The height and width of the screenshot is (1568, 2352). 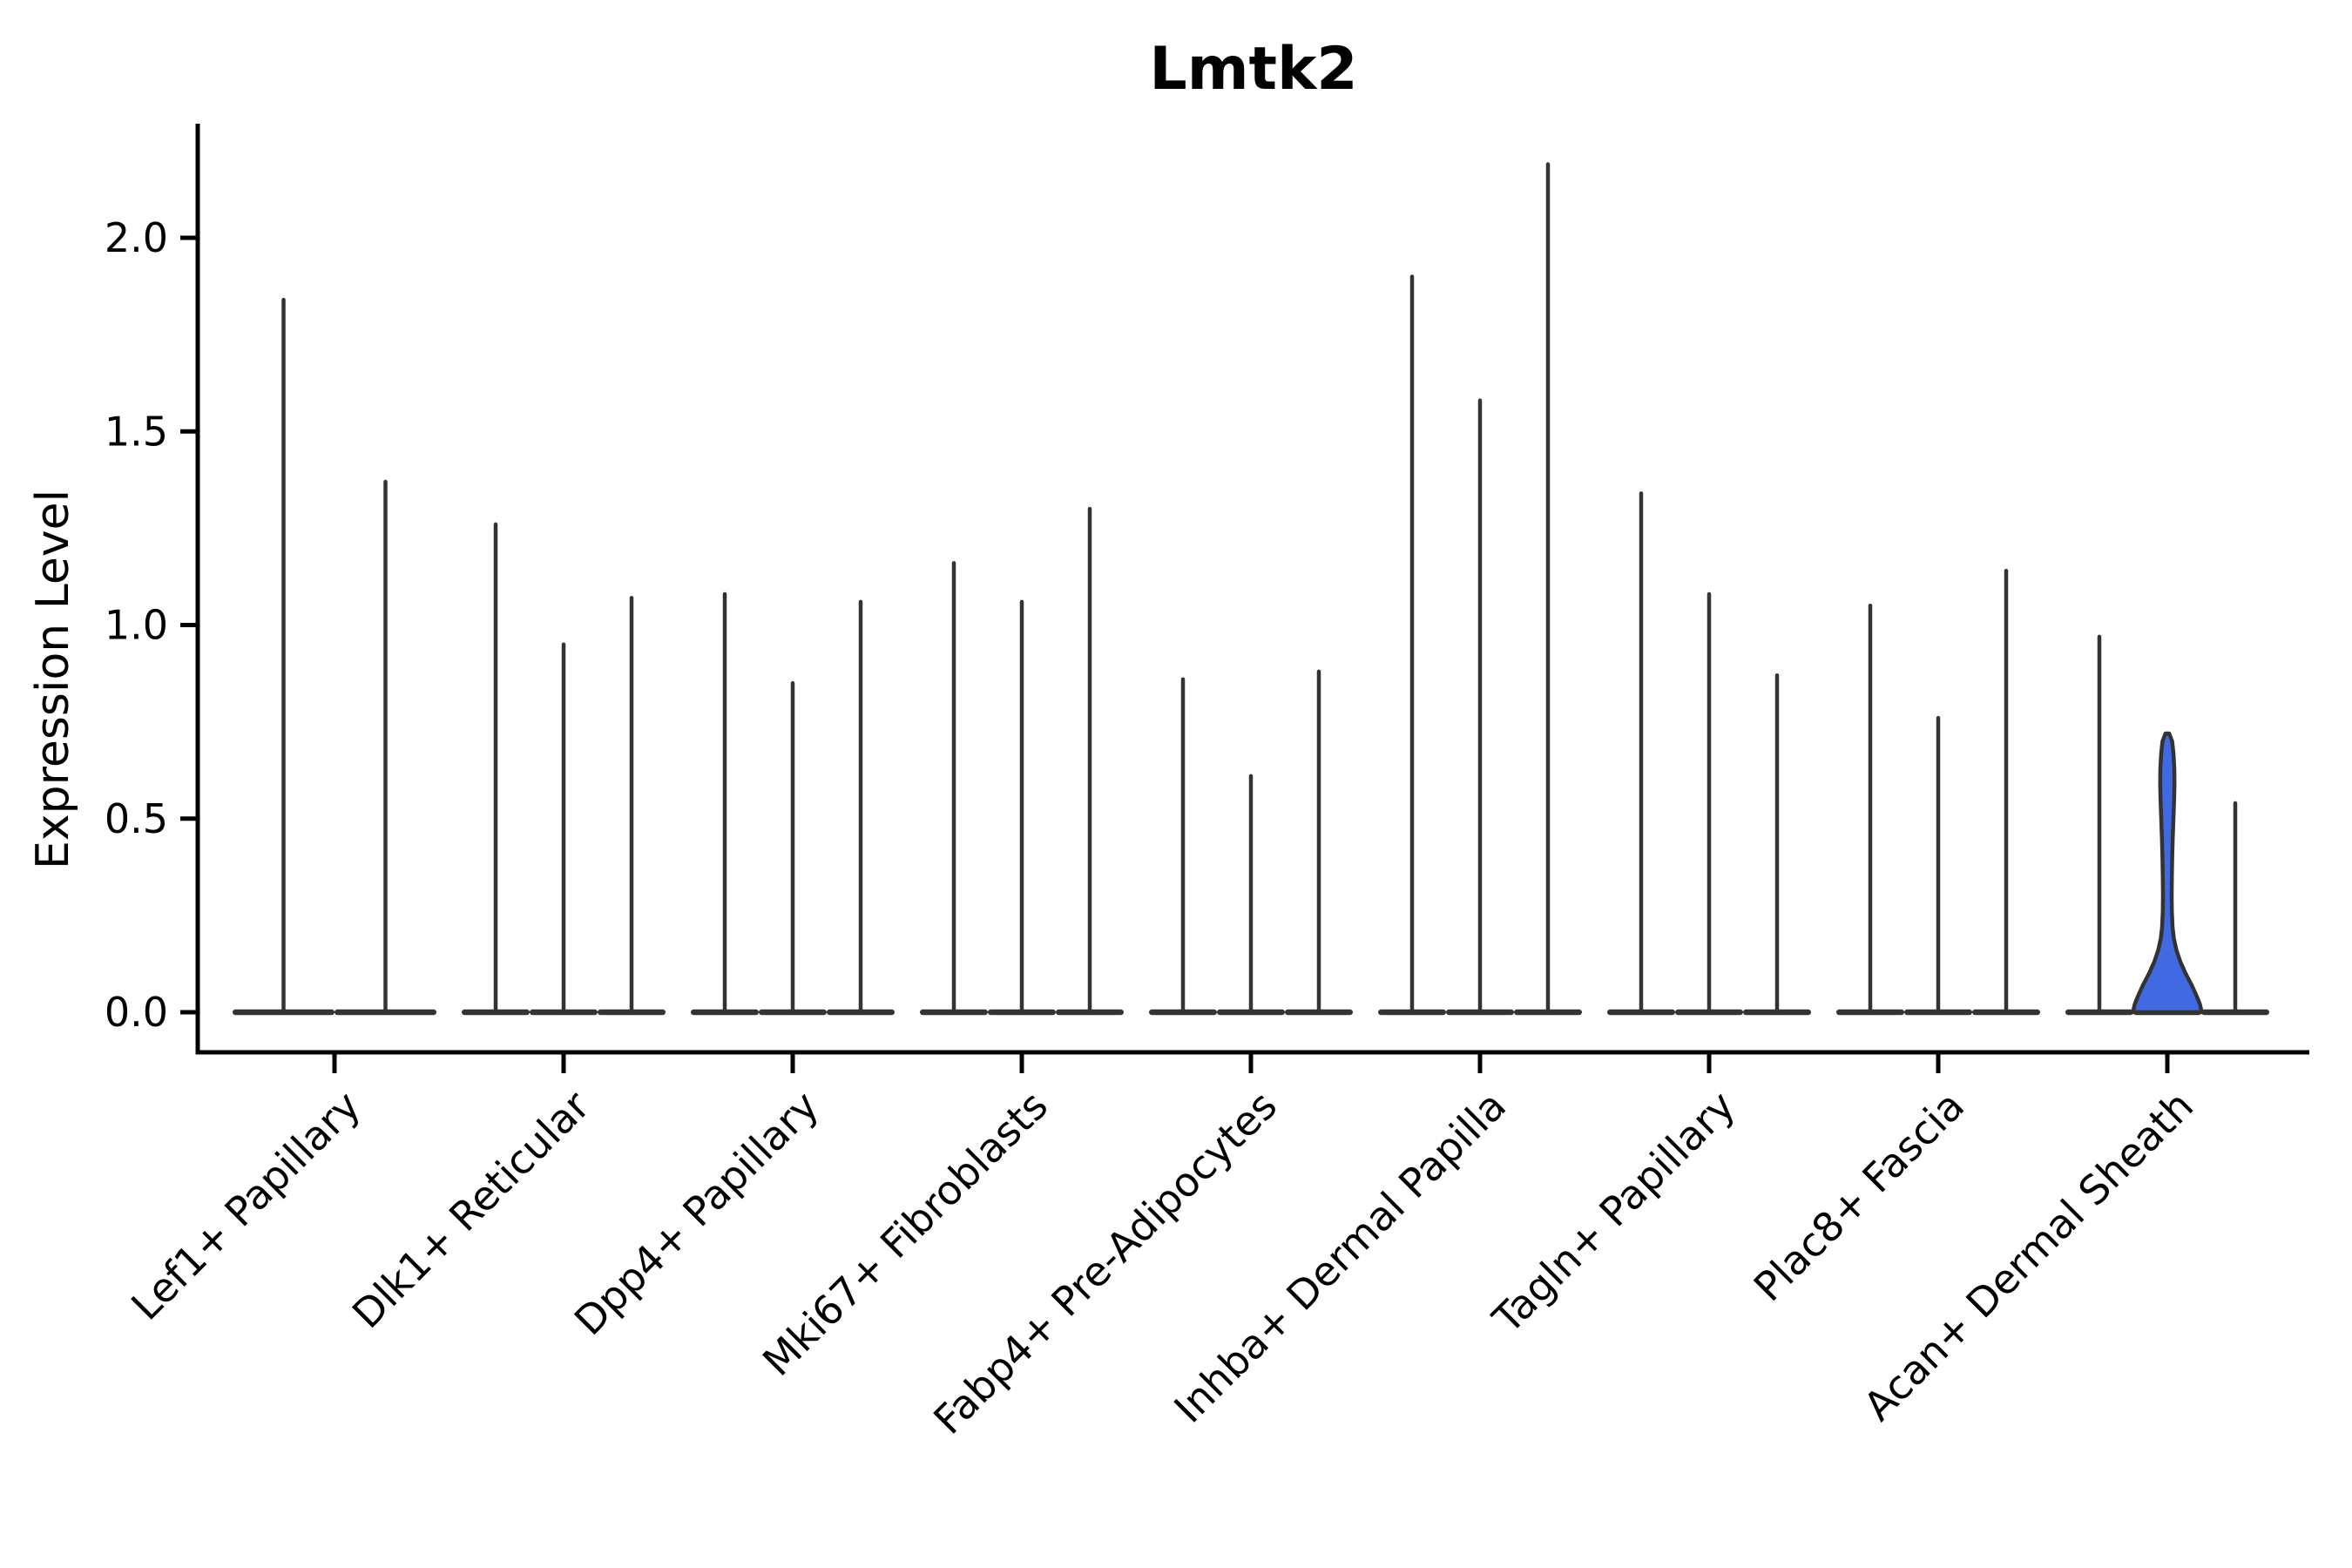 What do you see at coordinates (697, 1213) in the screenshot?
I see `x-tick-label: Dpp4+ Papillary` at bounding box center [697, 1213].